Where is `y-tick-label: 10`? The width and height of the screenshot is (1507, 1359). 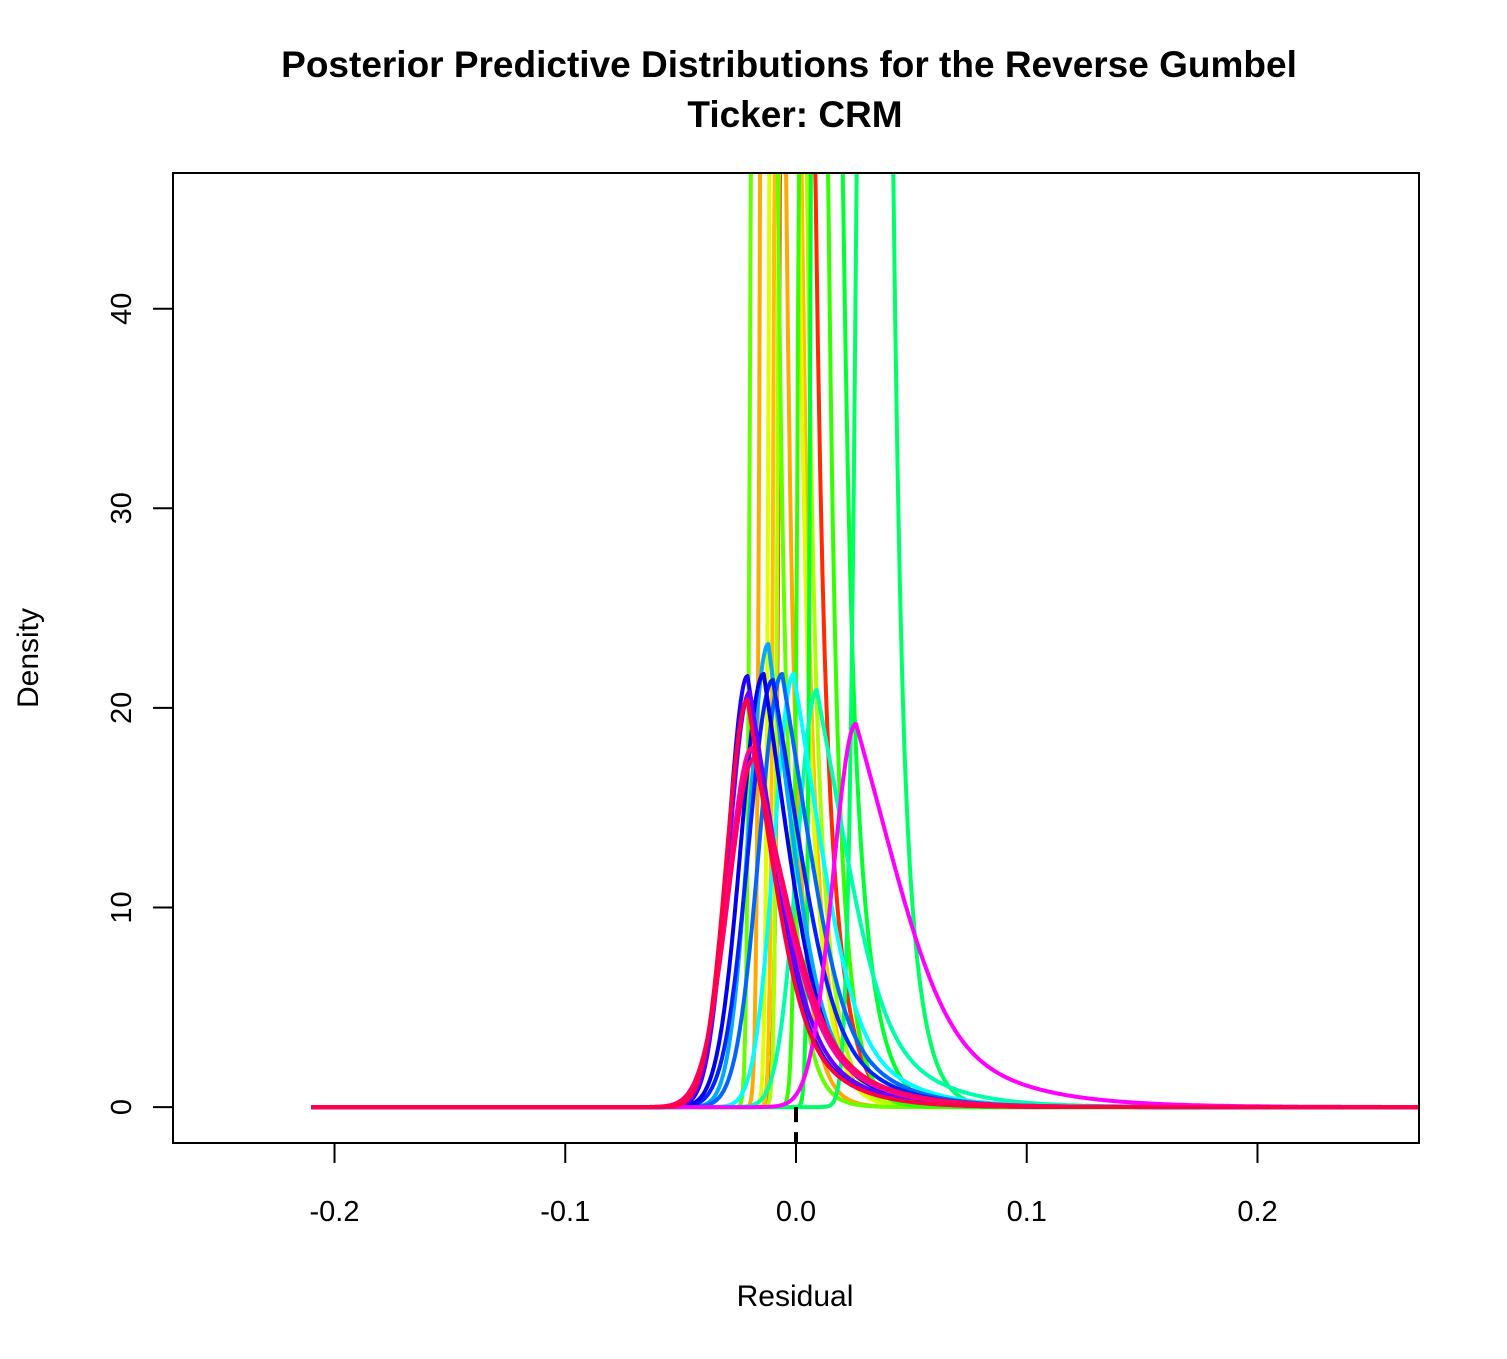
y-tick-label: 10 is located at coordinates (122, 907).